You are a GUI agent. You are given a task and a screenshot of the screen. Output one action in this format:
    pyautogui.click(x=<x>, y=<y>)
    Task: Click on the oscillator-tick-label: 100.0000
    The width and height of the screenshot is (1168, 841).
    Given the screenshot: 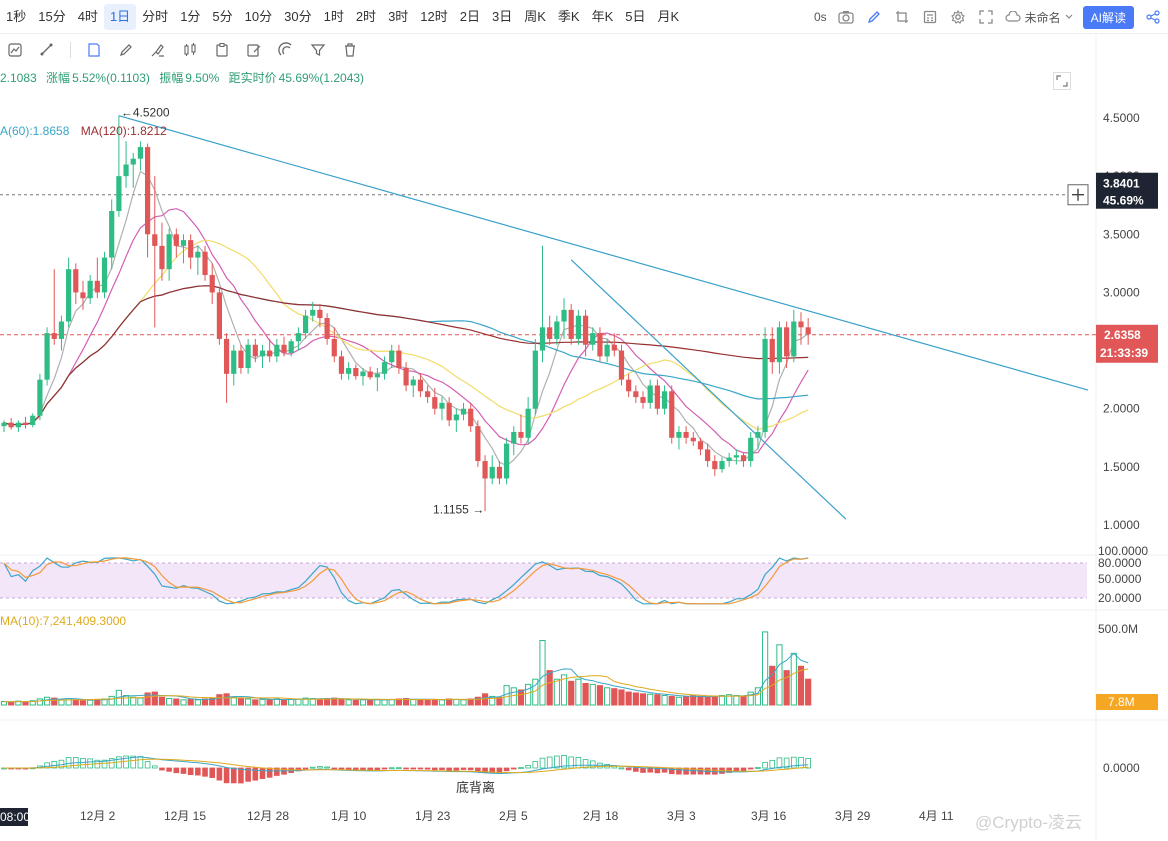 What is the action you would take?
    pyautogui.click(x=1123, y=551)
    